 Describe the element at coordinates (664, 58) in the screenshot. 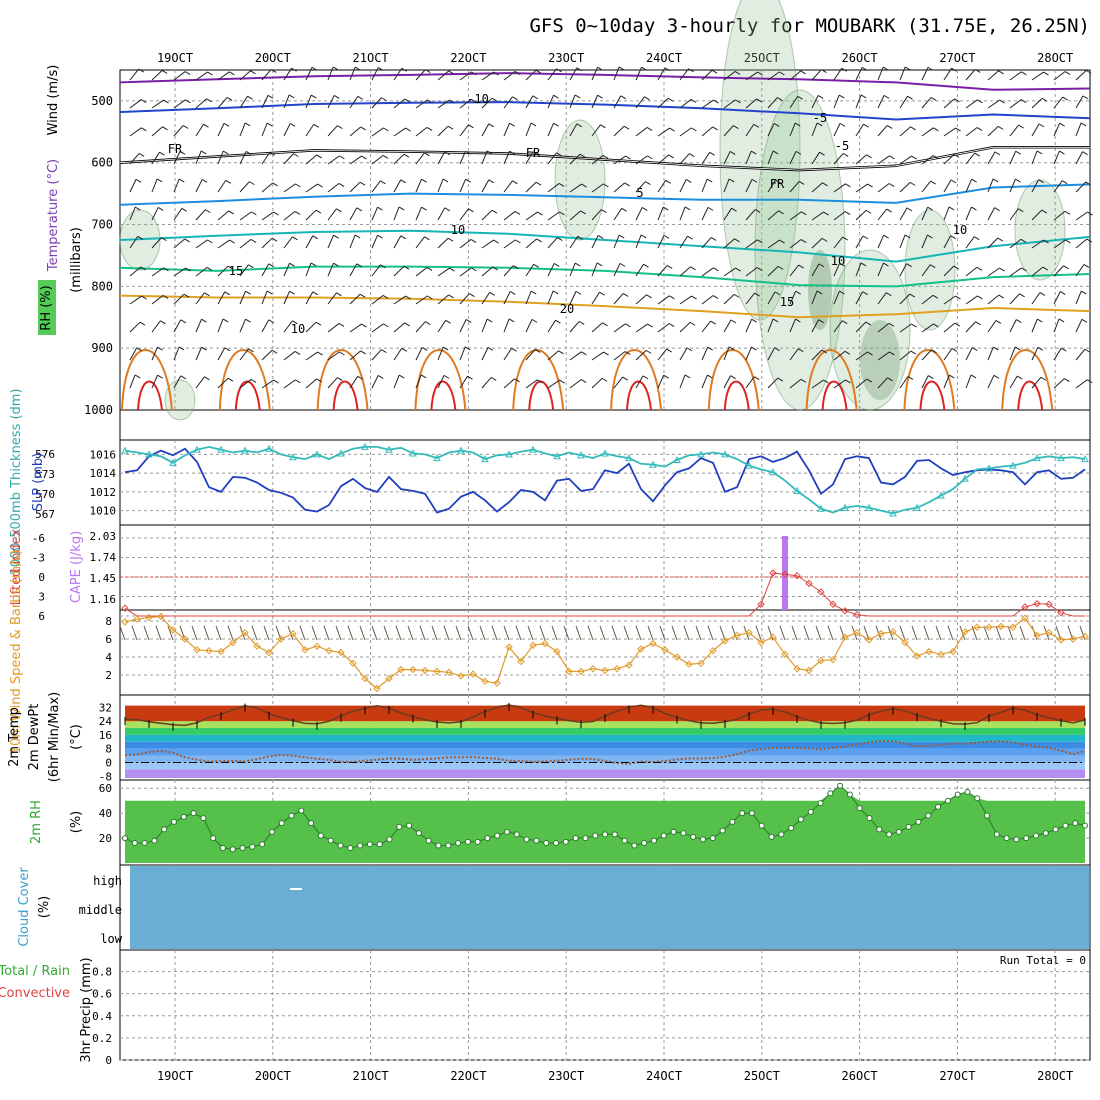

I see `top-date-label: 24OCT` at that location.